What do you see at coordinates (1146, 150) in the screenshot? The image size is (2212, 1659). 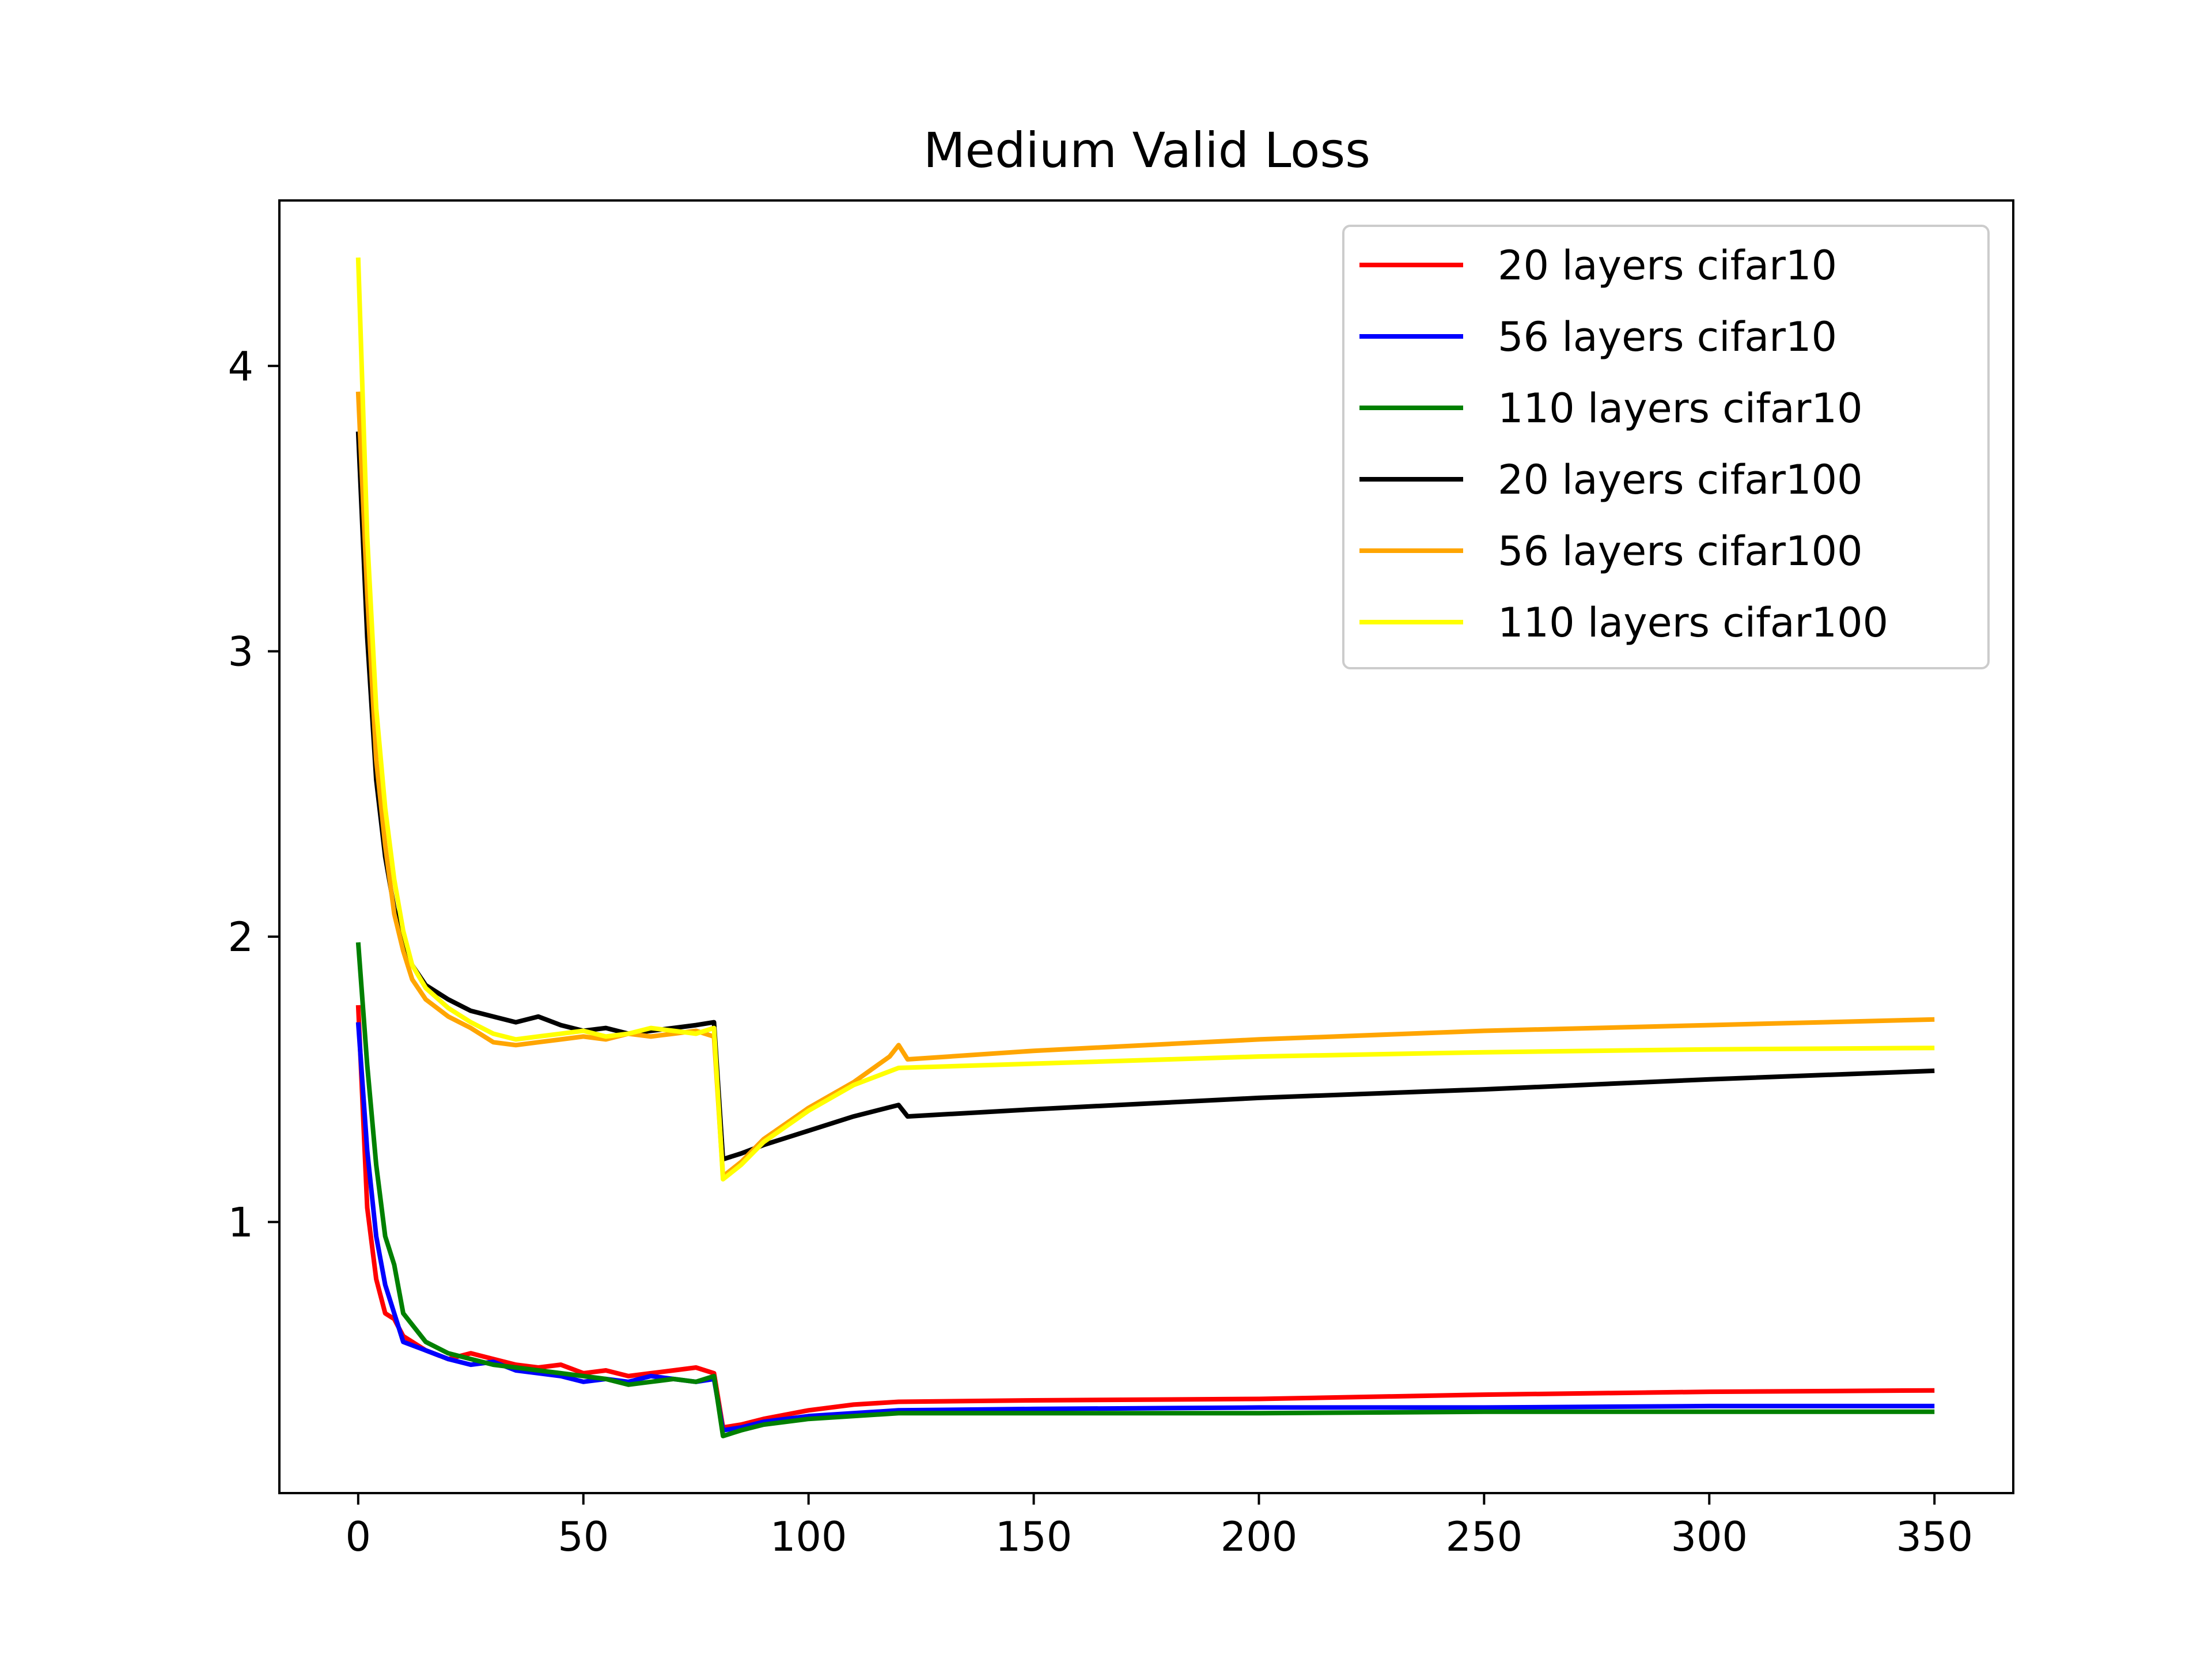 I see `chart-title: Medium Valid Loss` at bounding box center [1146, 150].